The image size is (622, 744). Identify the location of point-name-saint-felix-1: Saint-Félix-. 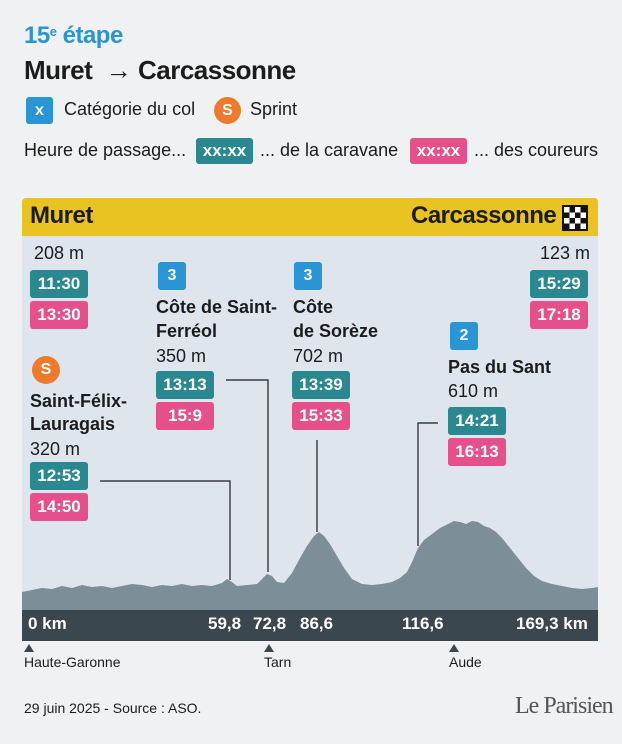
(79, 401).